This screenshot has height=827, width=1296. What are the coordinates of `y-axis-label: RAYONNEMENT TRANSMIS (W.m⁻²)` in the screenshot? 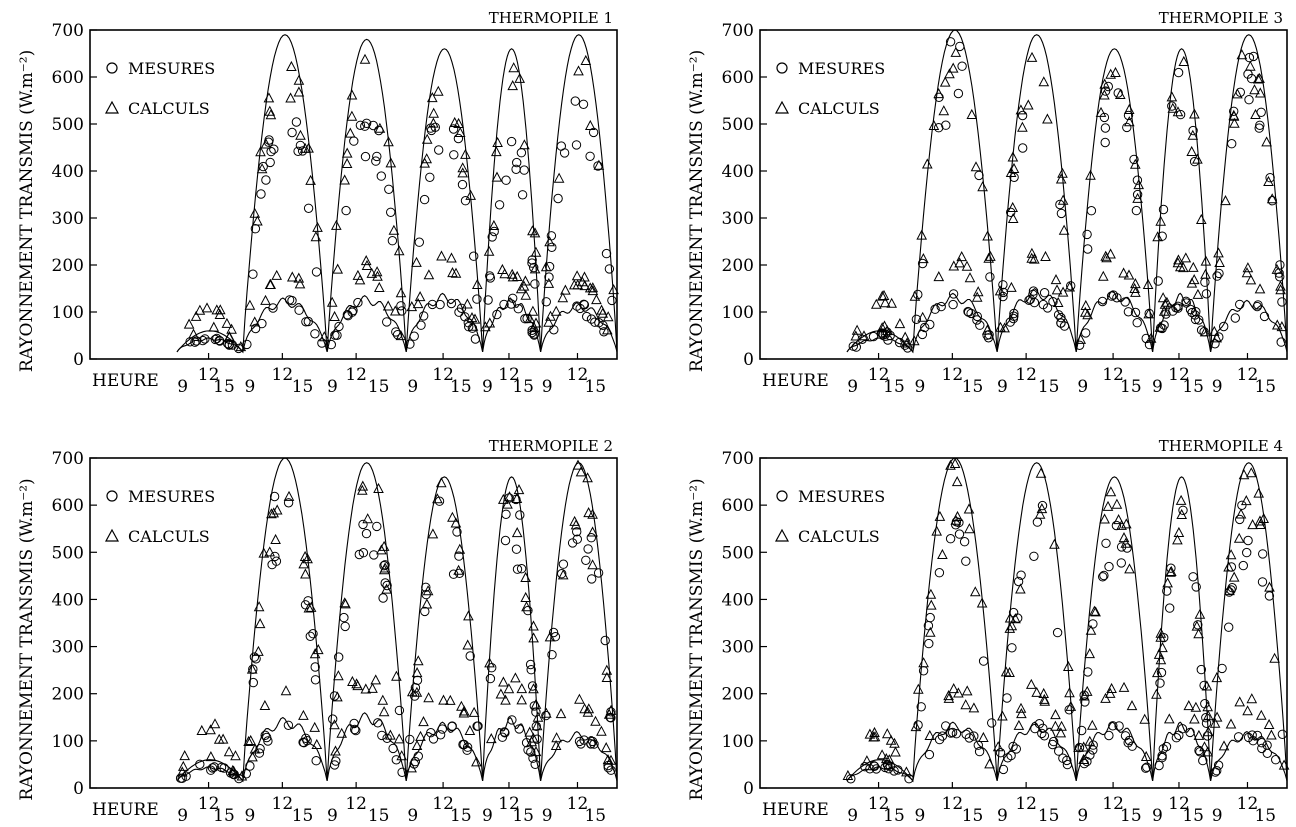 It's located at (27, 211).